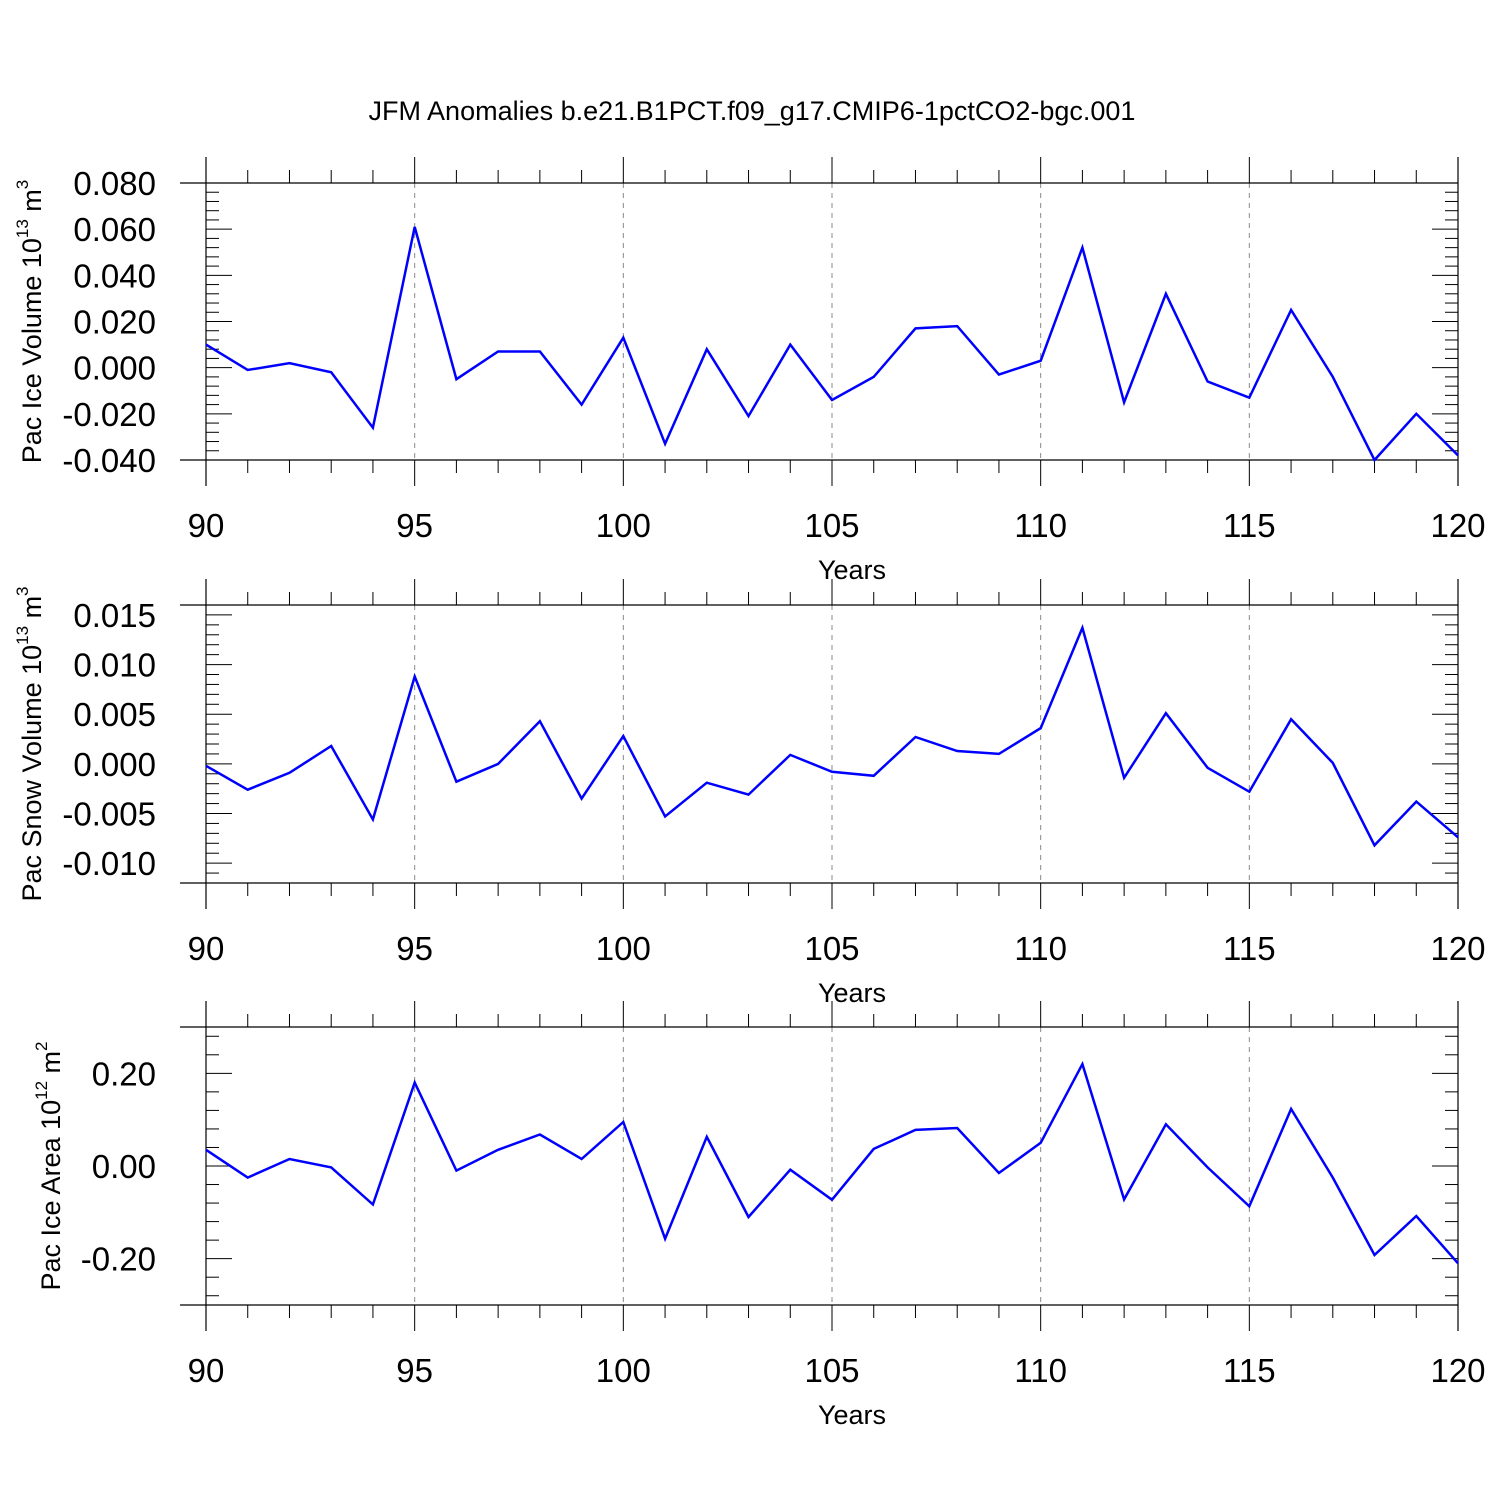 The width and height of the screenshot is (1500, 1500). Describe the element at coordinates (109, 414) in the screenshot. I see `y-tick-label: -0.020` at that location.